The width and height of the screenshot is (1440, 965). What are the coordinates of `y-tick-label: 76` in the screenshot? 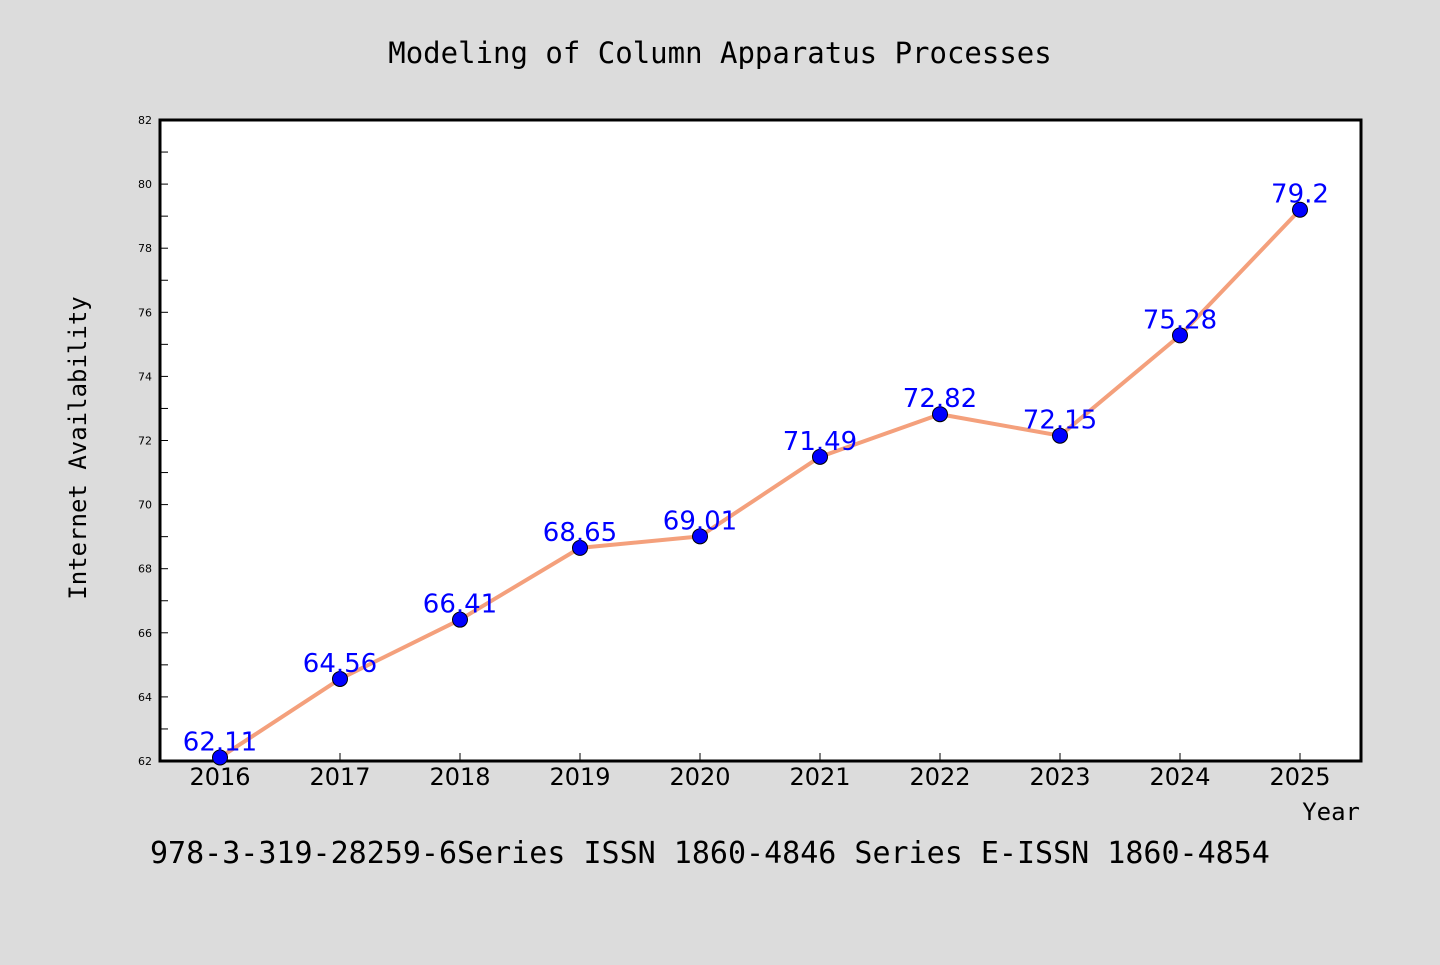 It's located at (145, 312).